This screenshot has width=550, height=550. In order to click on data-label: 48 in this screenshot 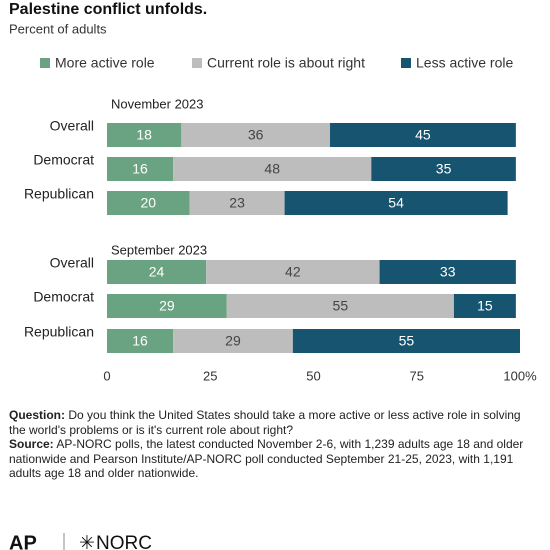, I will do `click(272, 169)`.